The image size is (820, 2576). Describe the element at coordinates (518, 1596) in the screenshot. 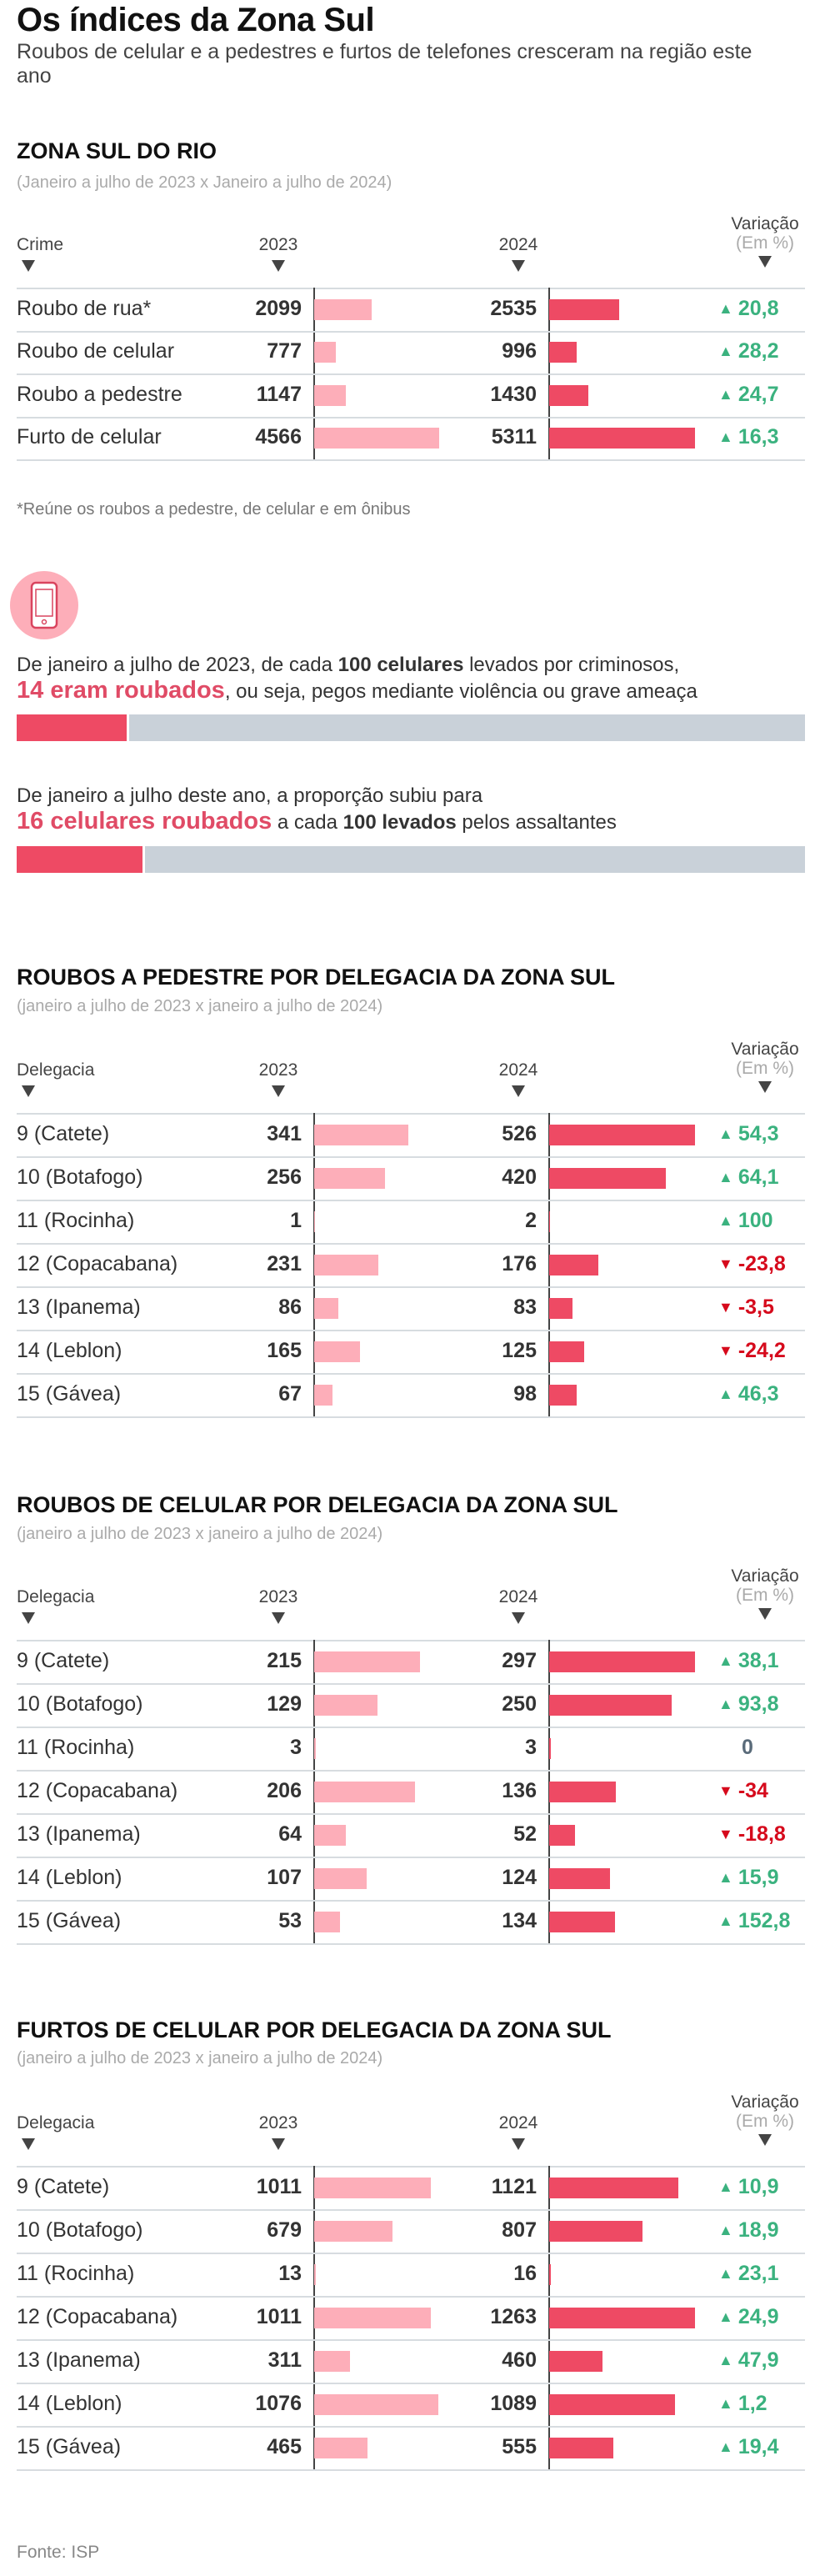

I see `header-2024-text: 2024` at that location.